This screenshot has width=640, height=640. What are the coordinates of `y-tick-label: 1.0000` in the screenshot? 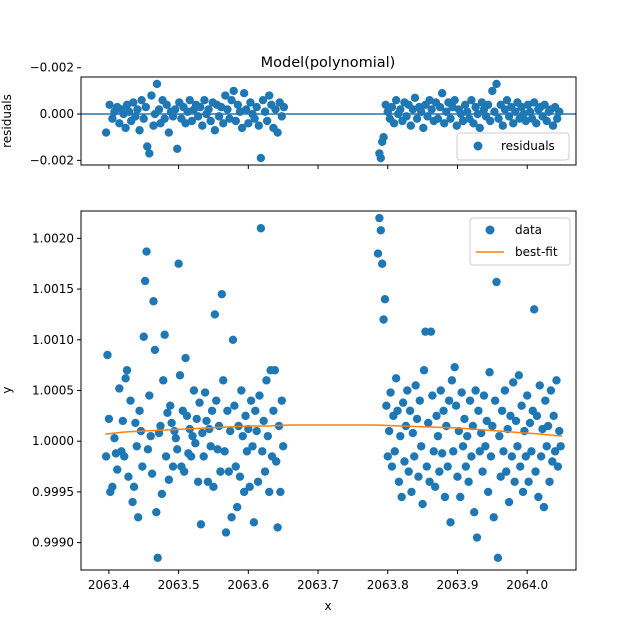 It's located at (53, 441).